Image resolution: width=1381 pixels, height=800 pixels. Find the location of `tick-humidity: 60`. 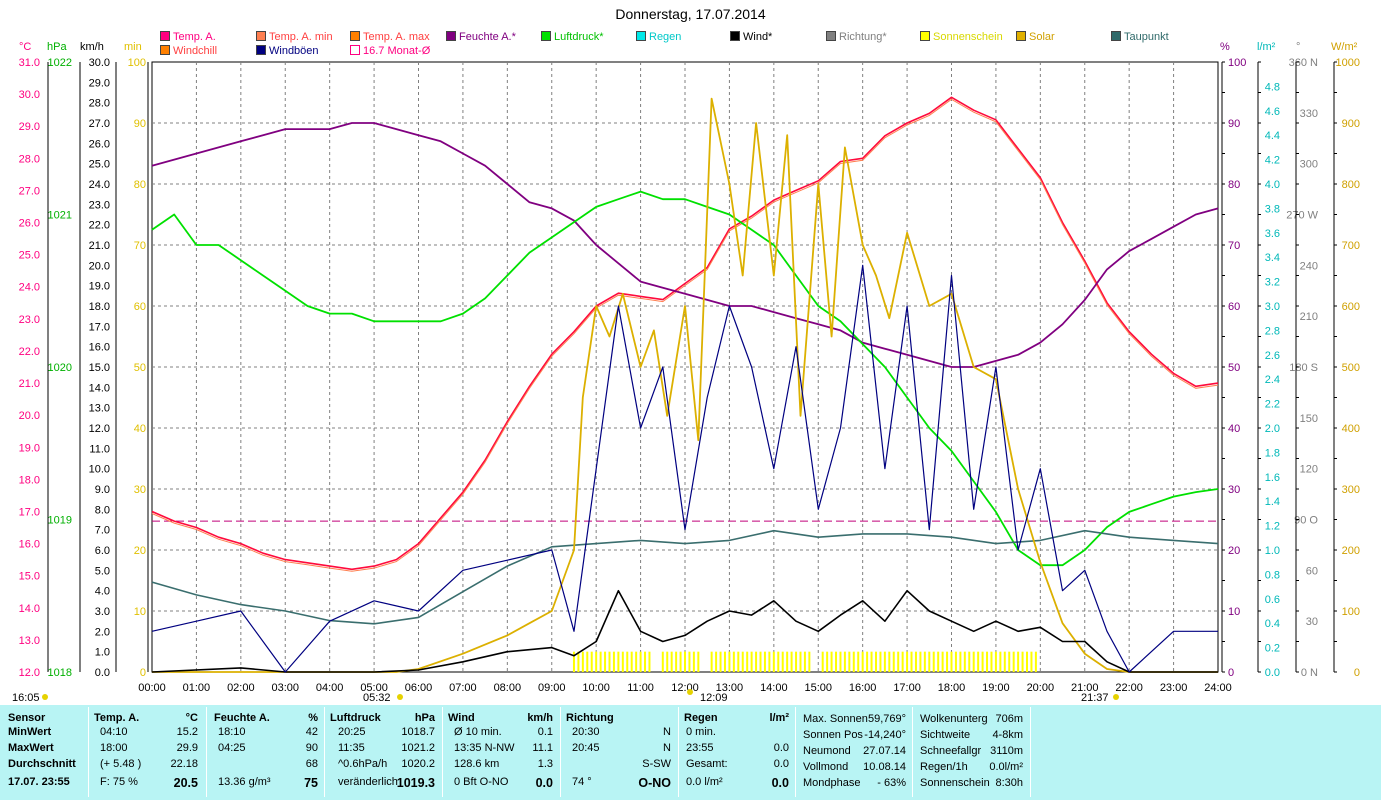

tick-humidity: 60 is located at coordinates (1234, 307).